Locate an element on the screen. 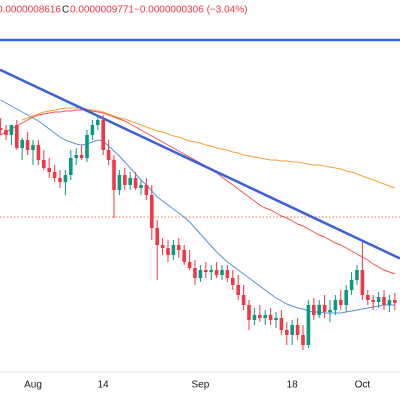  header-change: −0.0000000306 (−3.04%) is located at coordinates (190, 10).